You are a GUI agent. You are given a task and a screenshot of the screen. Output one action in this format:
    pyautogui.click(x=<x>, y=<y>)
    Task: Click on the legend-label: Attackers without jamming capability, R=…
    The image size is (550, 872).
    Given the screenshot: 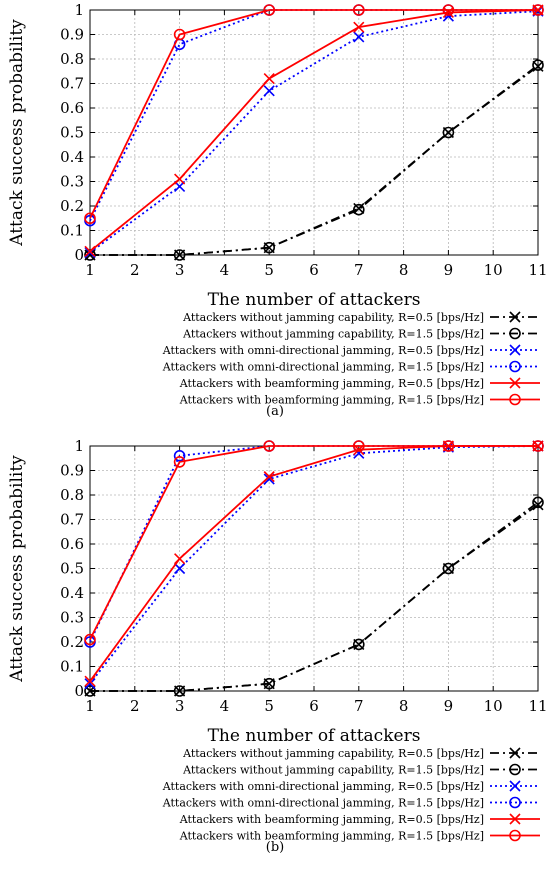 What is the action you would take?
    pyautogui.click(x=333, y=317)
    